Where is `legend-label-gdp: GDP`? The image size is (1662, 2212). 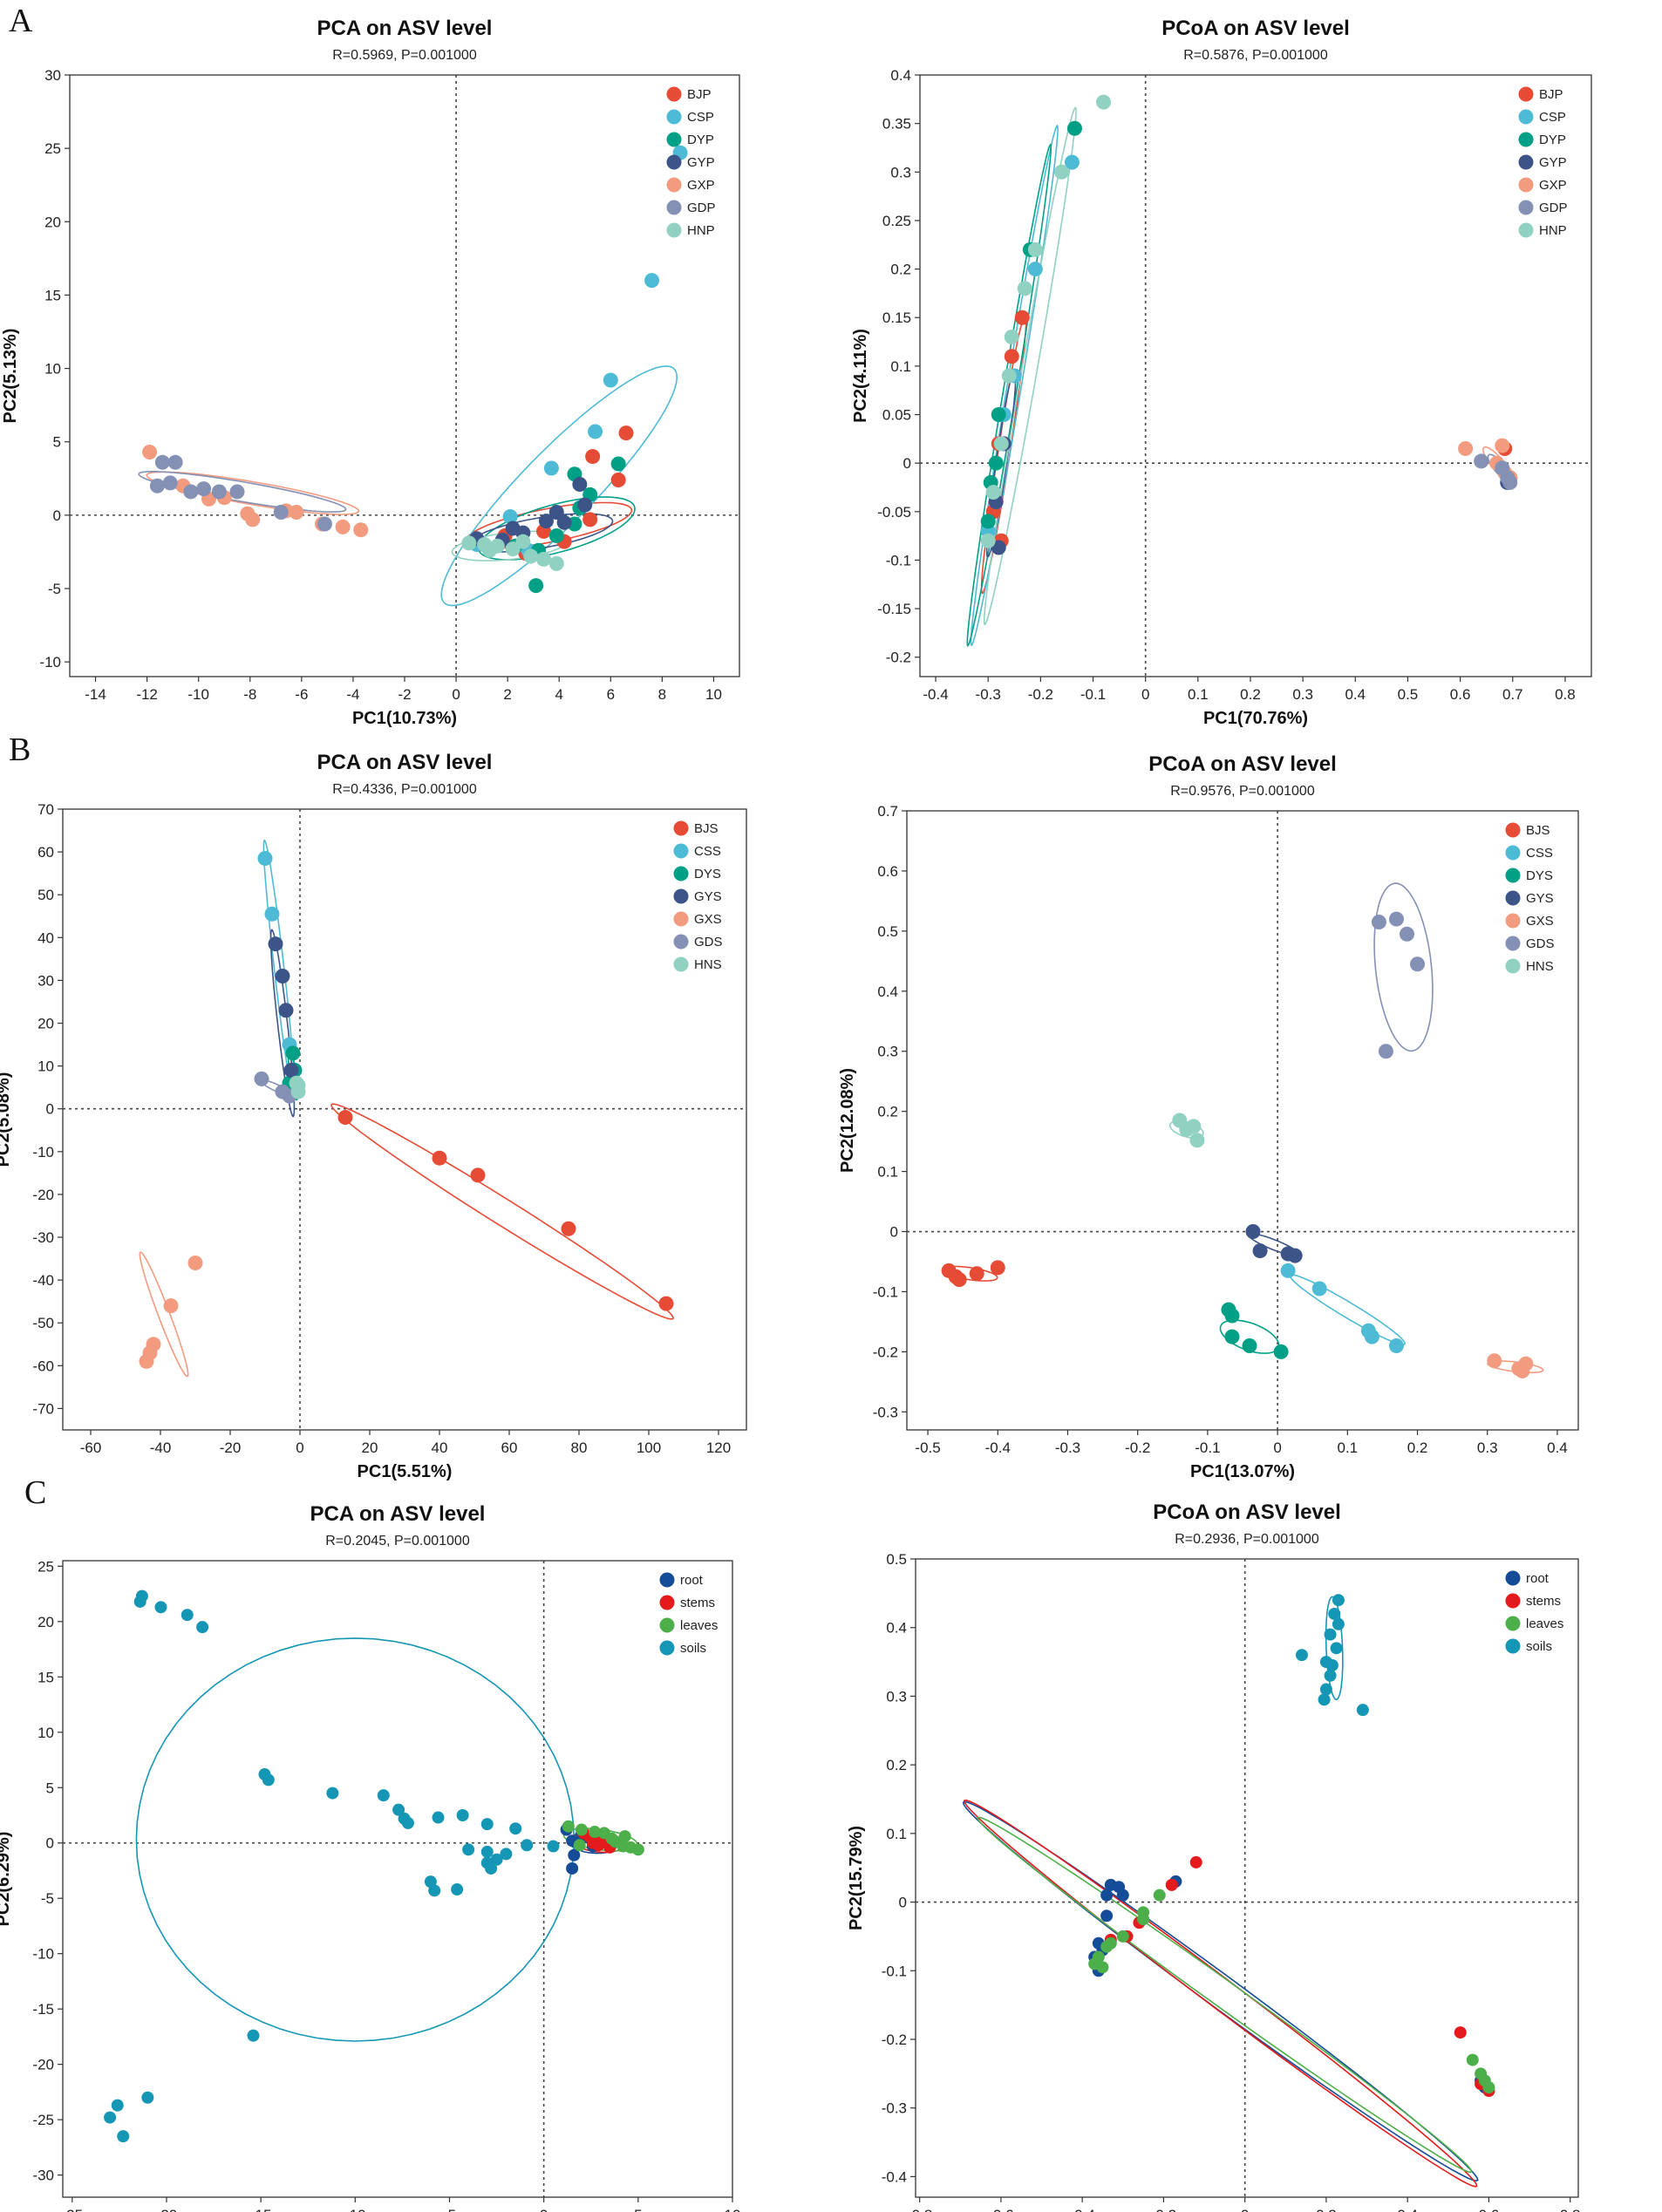
legend-label-gdp: GDP is located at coordinates (701, 208).